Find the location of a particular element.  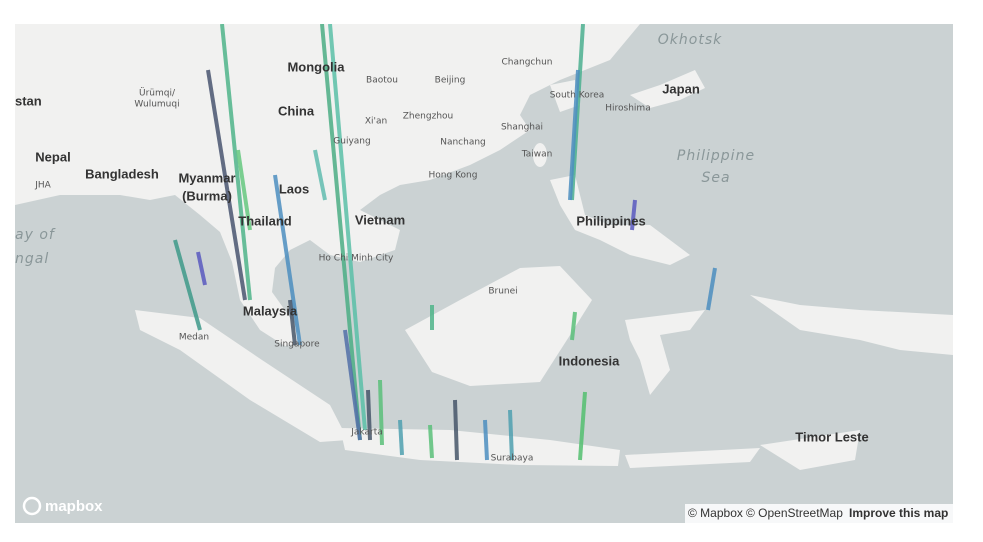

place-label: (Burma) is located at coordinates (207, 195).